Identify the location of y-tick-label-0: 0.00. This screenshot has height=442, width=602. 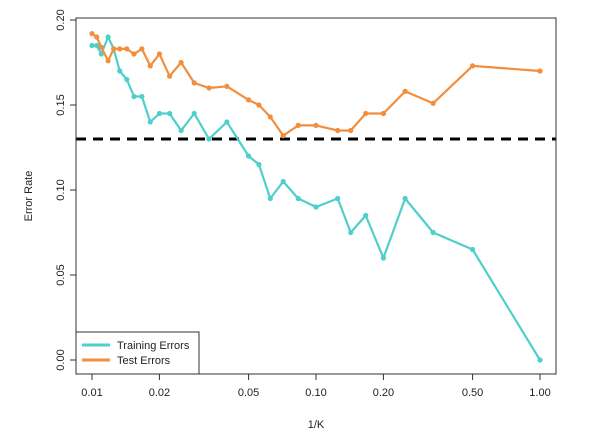
(61, 359).